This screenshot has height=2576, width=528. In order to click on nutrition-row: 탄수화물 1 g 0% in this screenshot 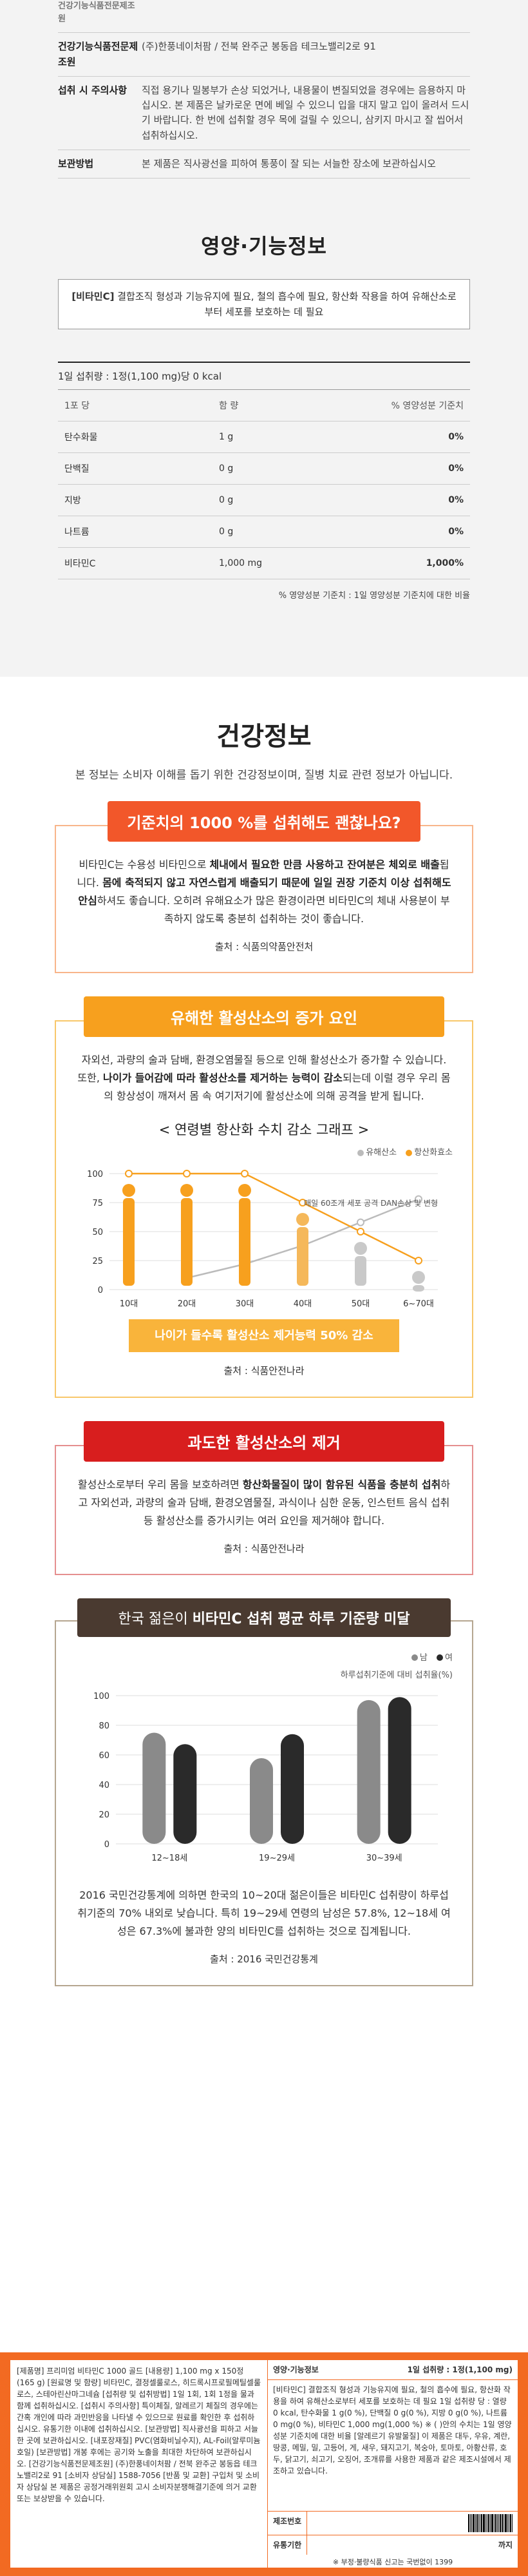, I will do `click(264, 437)`.